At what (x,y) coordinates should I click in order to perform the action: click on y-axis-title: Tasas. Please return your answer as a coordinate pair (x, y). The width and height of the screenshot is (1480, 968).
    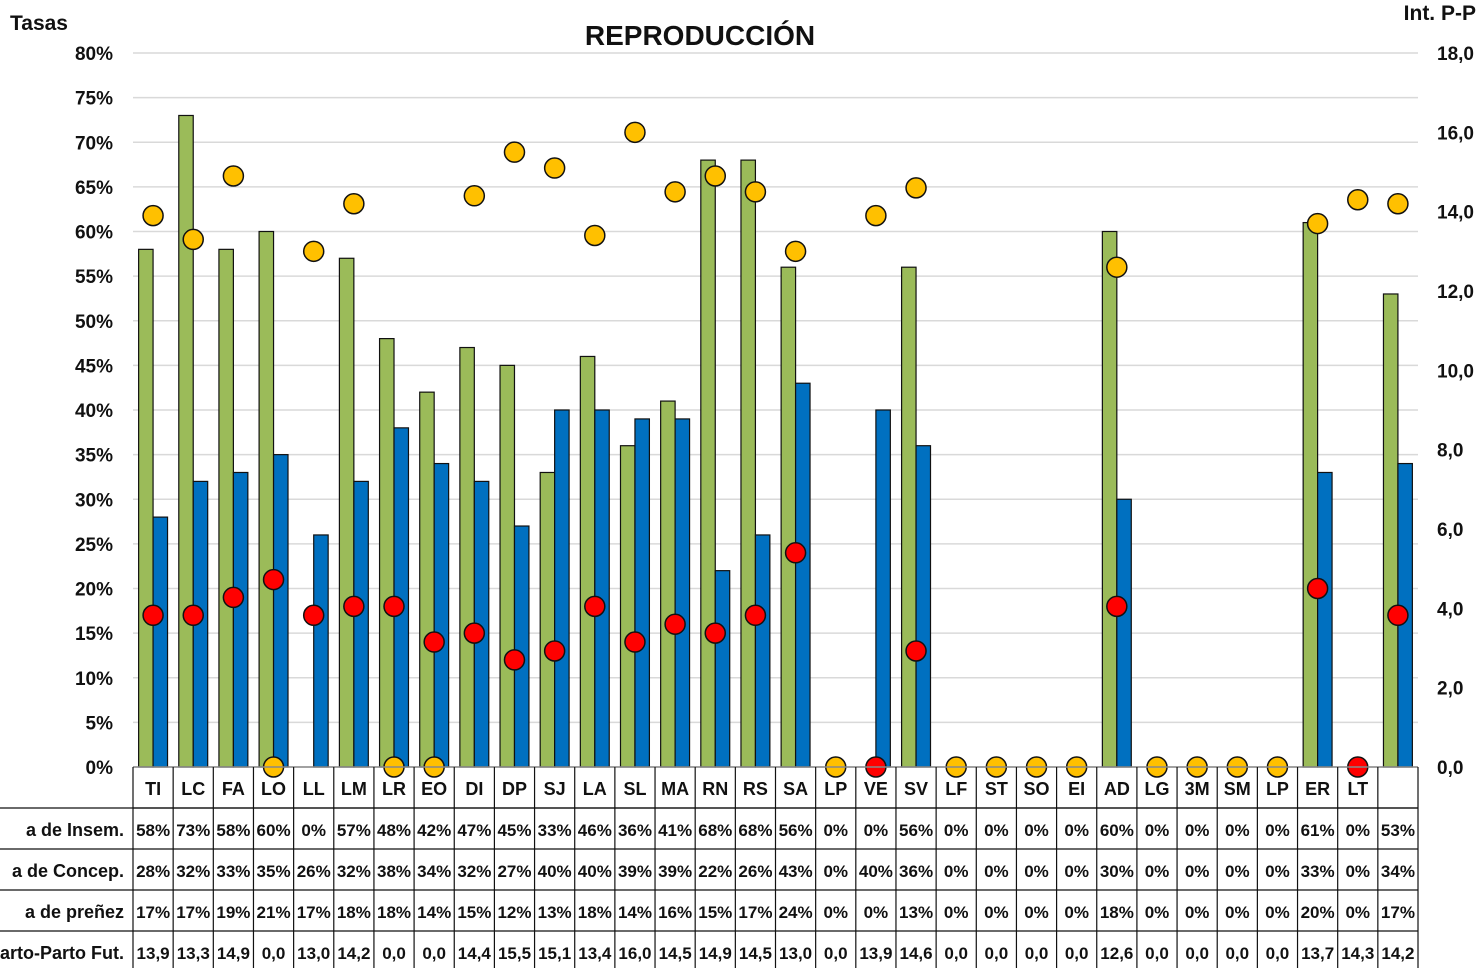
    Looking at the image, I should click on (39, 23).